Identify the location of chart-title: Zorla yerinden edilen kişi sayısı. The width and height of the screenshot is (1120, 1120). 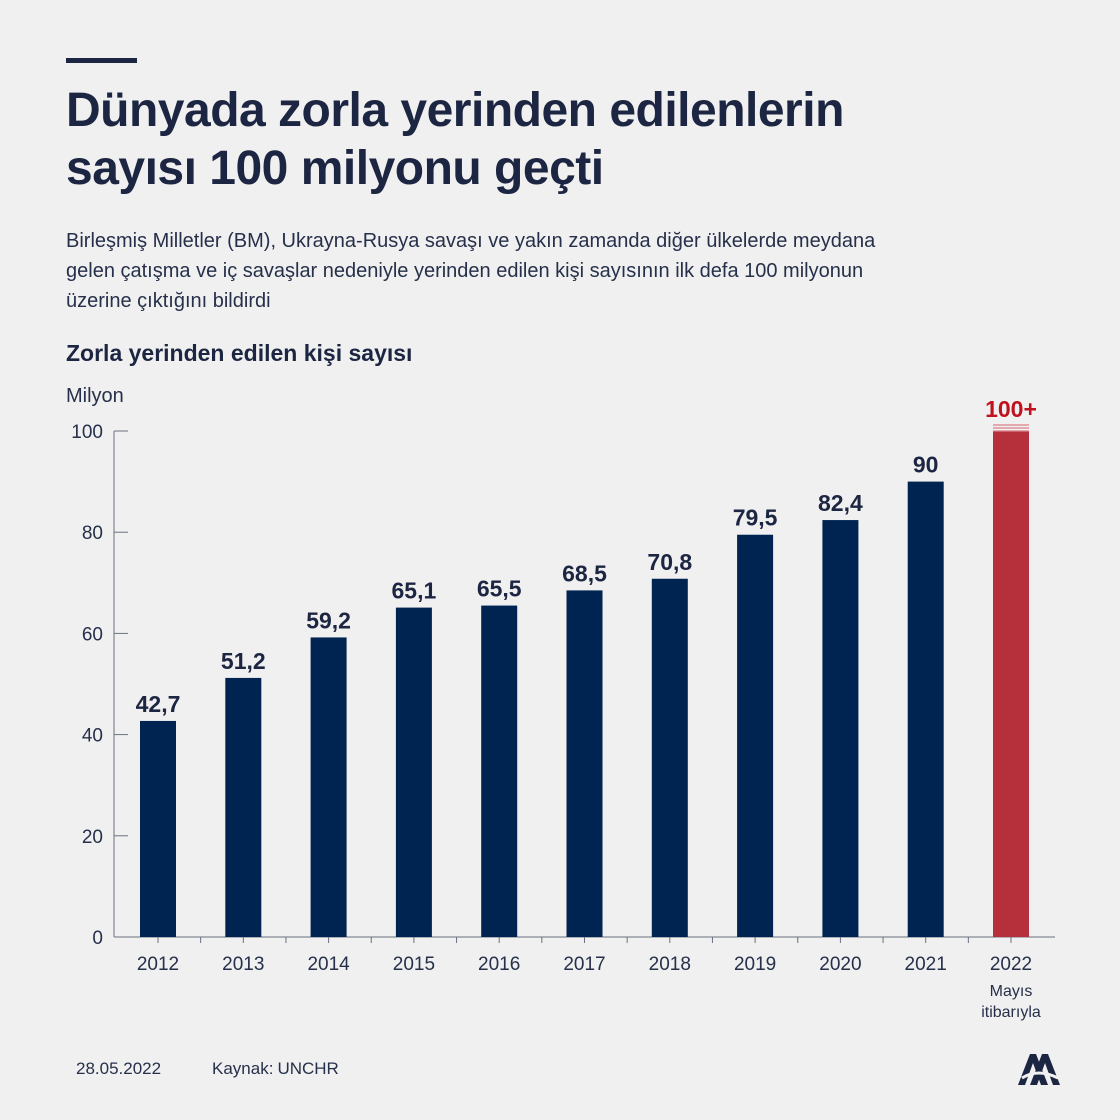
(239, 353).